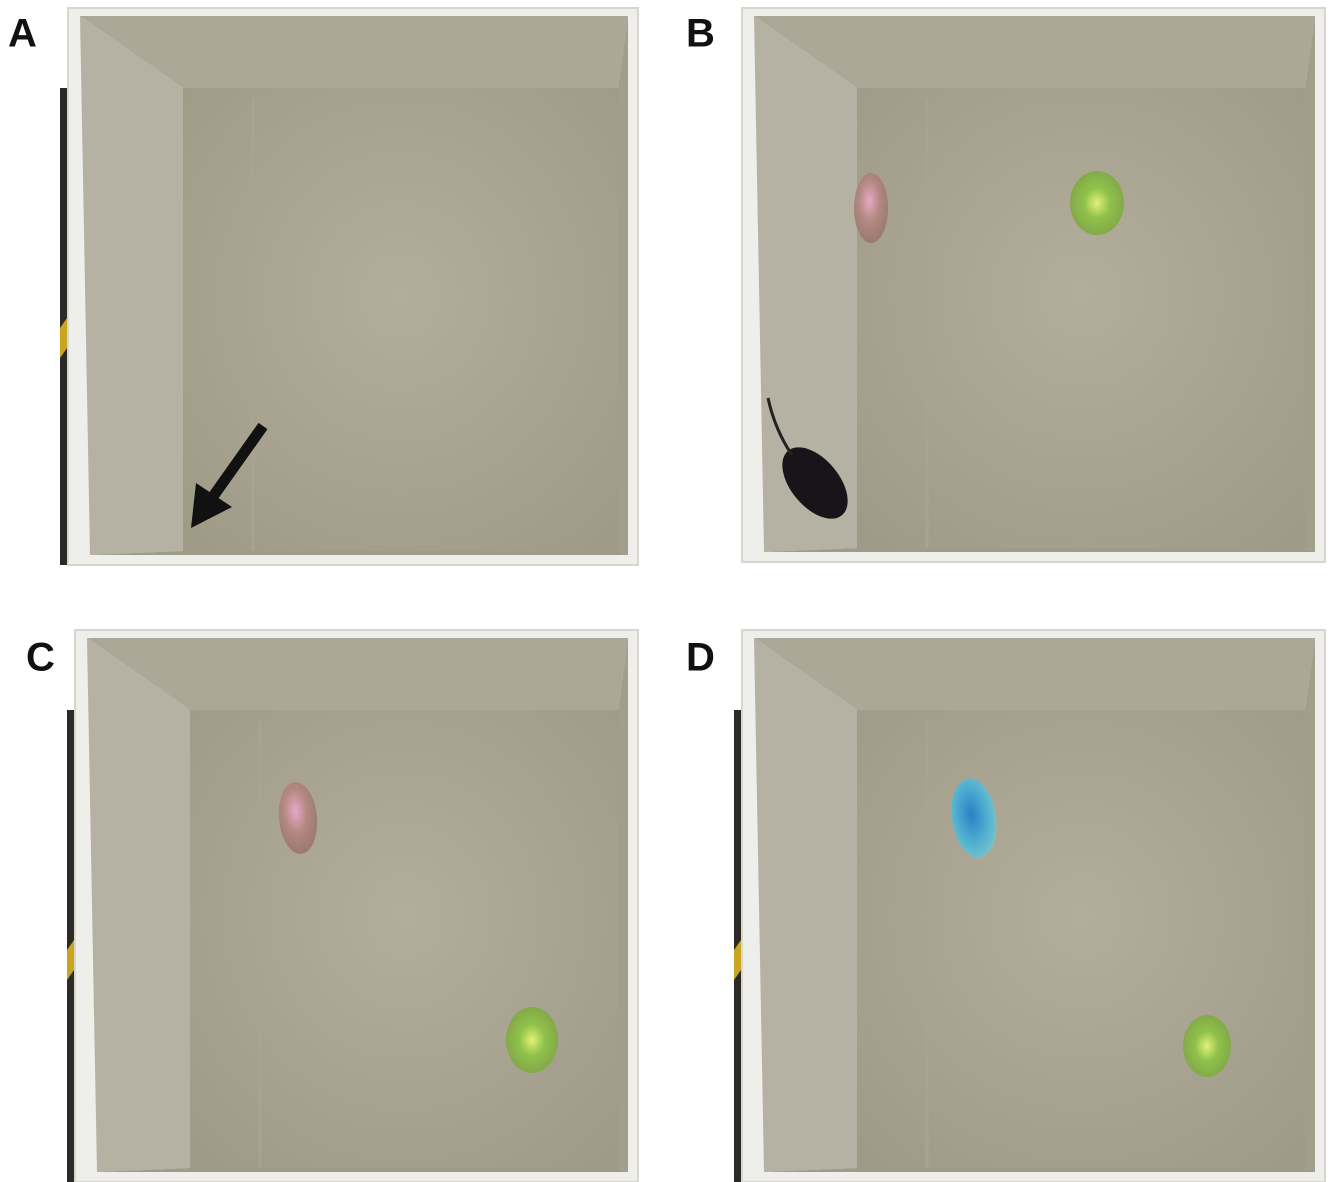 This screenshot has height=1182, width=1337. Describe the element at coordinates (211, 505) in the screenshot. I see `arrow-head` at that location.